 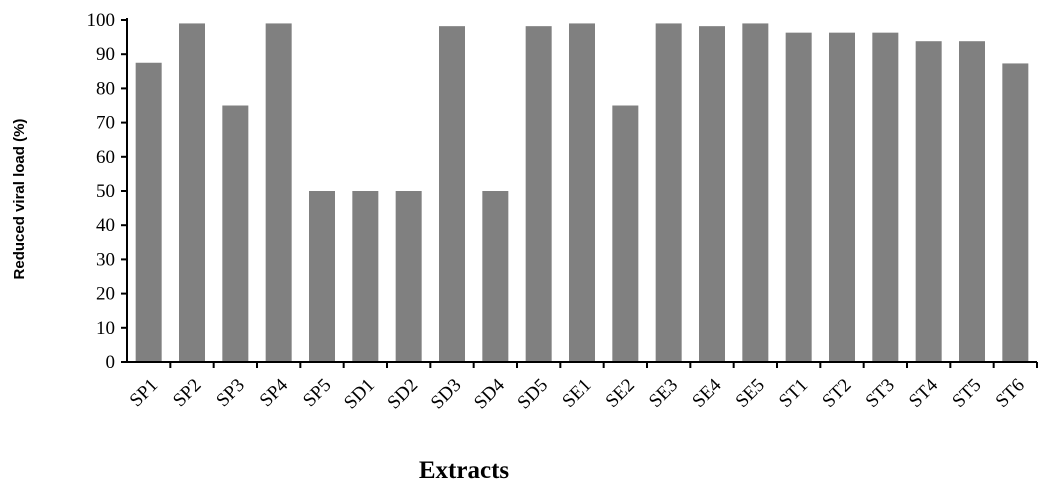 I want to click on y-tick-label: 50, so click(x=105, y=191).